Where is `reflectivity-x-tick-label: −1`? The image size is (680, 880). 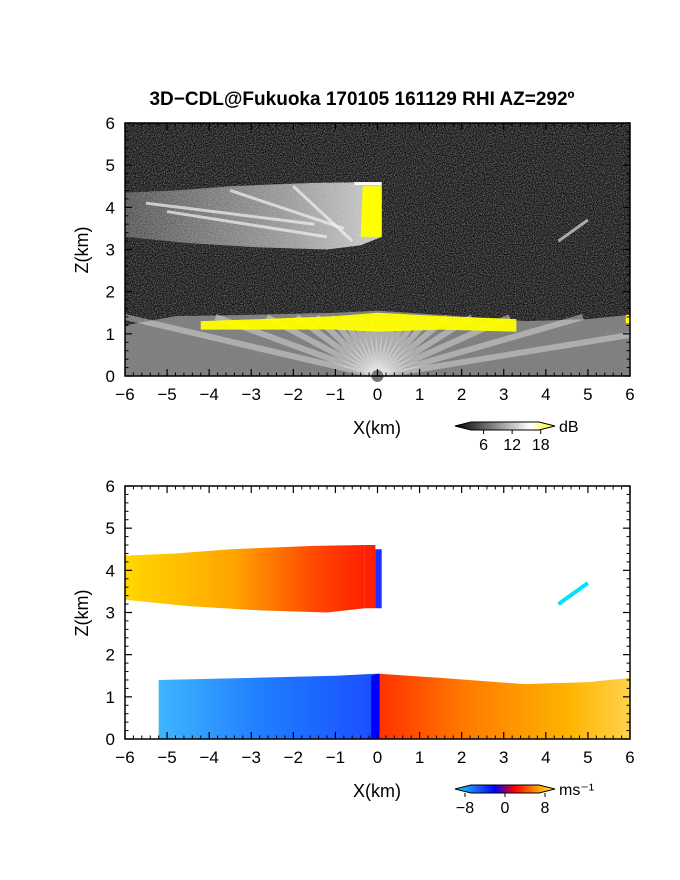
reflectivity-x-tick-label: −1 is located at coordinates (335, 394).